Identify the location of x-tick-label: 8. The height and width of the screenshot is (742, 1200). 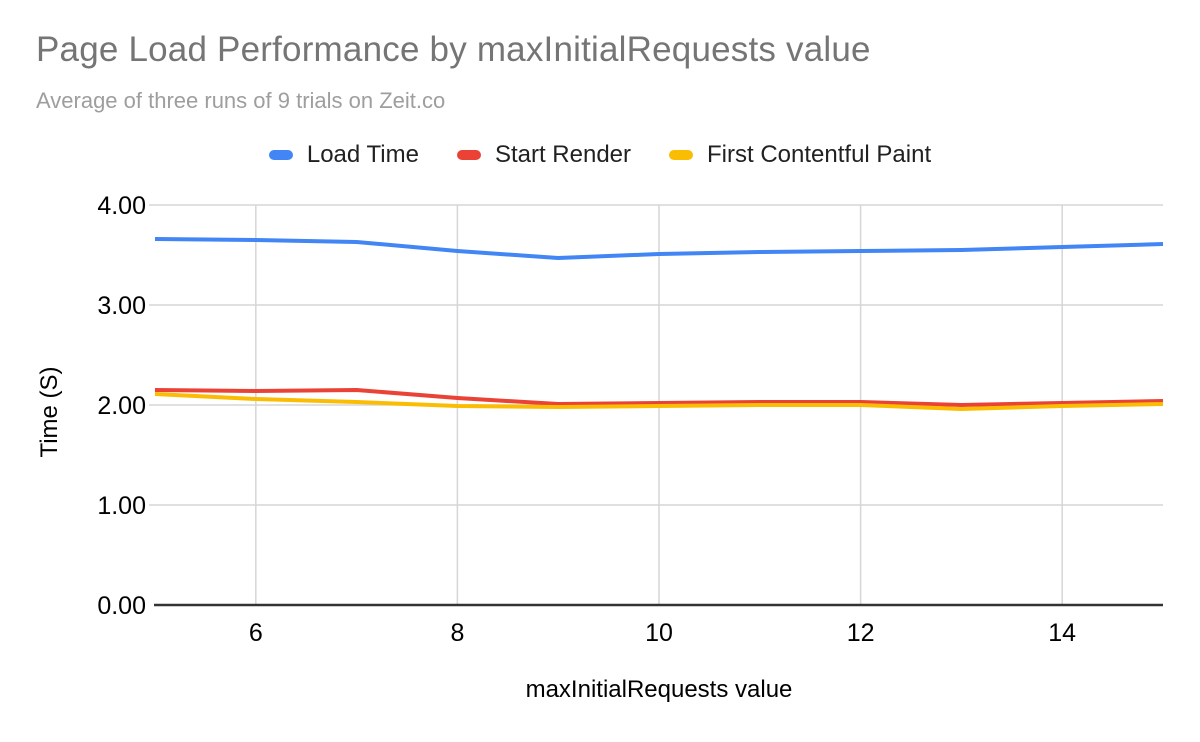
(457, 633).